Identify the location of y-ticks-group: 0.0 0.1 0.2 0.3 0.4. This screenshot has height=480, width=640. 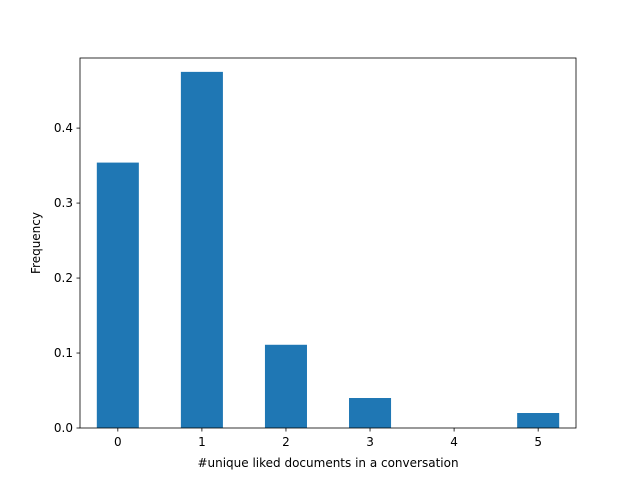
(67, 278).